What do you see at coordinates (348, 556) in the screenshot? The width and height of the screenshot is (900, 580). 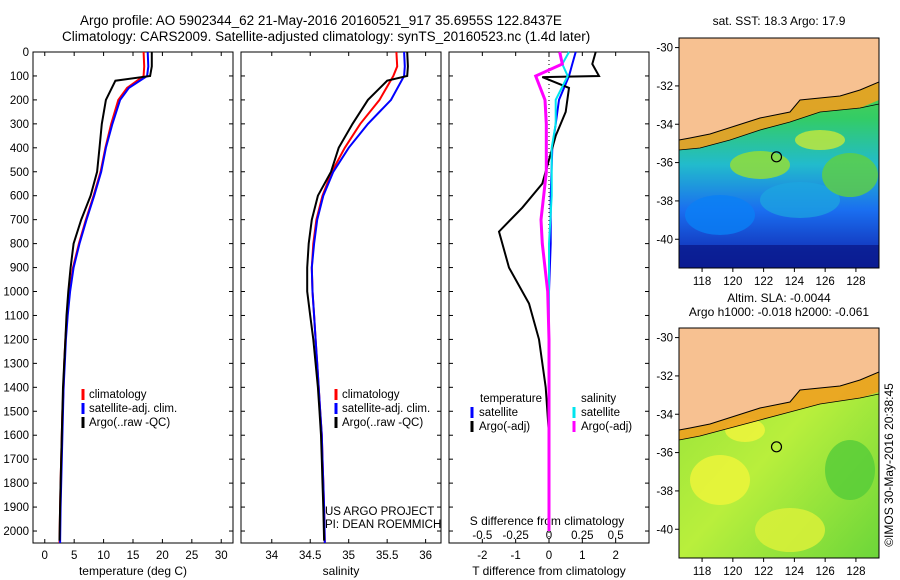 I see `x-tick-label: 35` at bounding box center [348, 556].